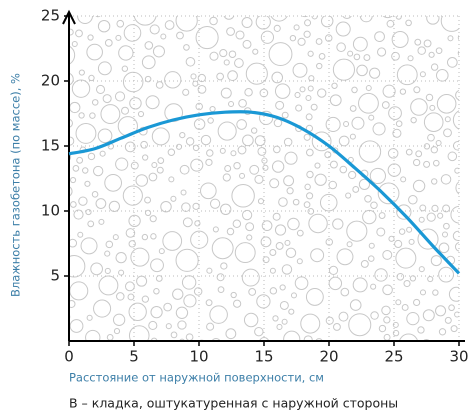  I want to click on y-axis-arrow, so click(69, 17).